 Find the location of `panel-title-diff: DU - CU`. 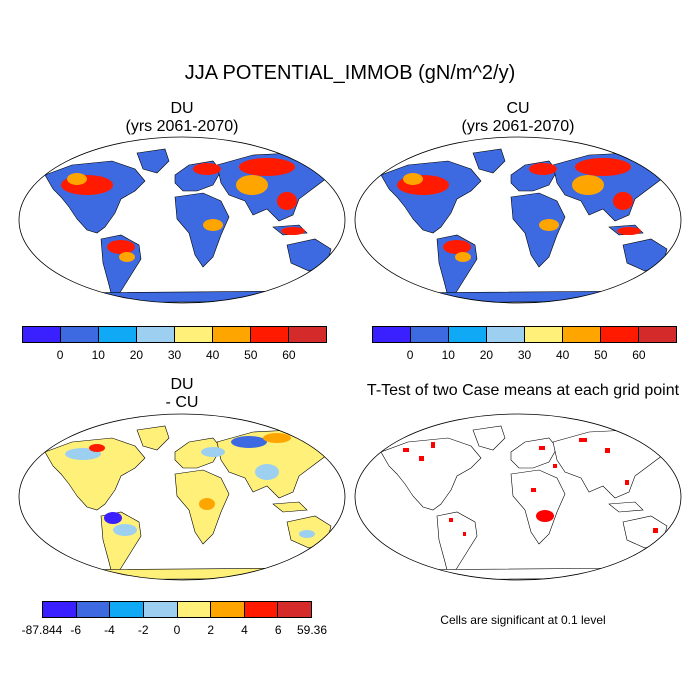

panel-title-diff: DU - CU is located at coordinates (182, 394).